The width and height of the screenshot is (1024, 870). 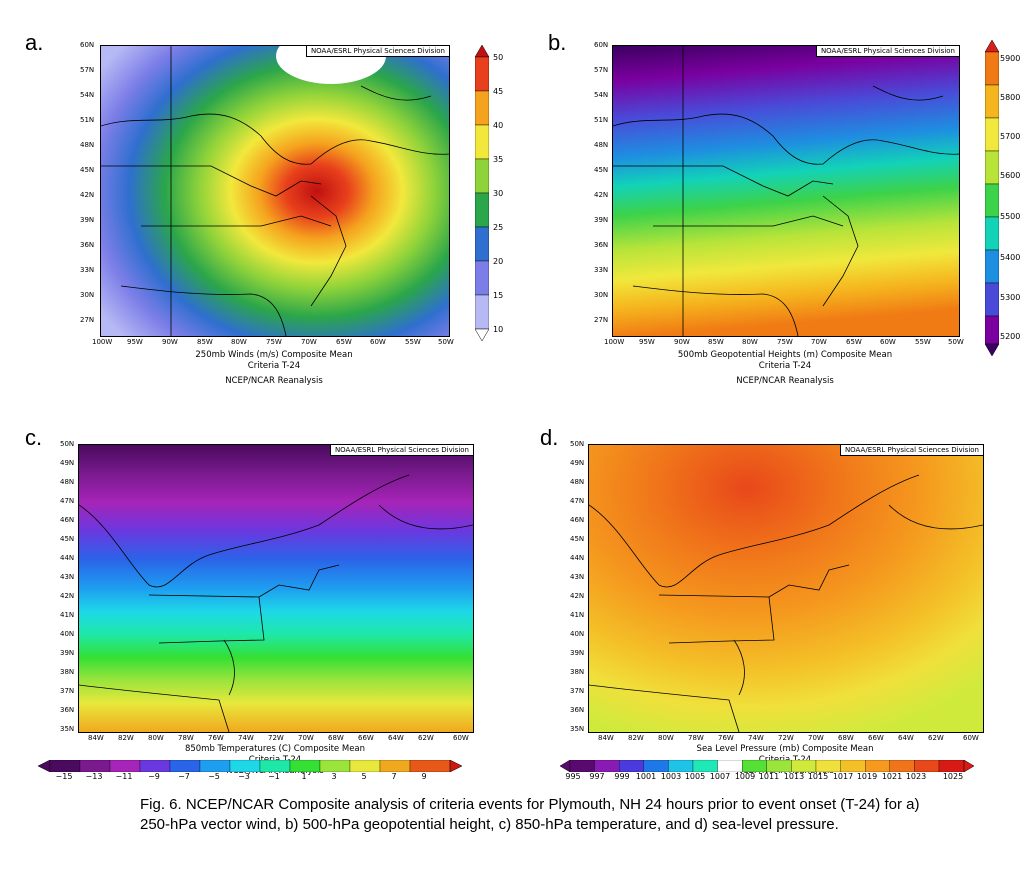 What do you see at coordinates (87, 45) in the screenshot?
I see `ytick: 60N` at bounding box center [87, 45].